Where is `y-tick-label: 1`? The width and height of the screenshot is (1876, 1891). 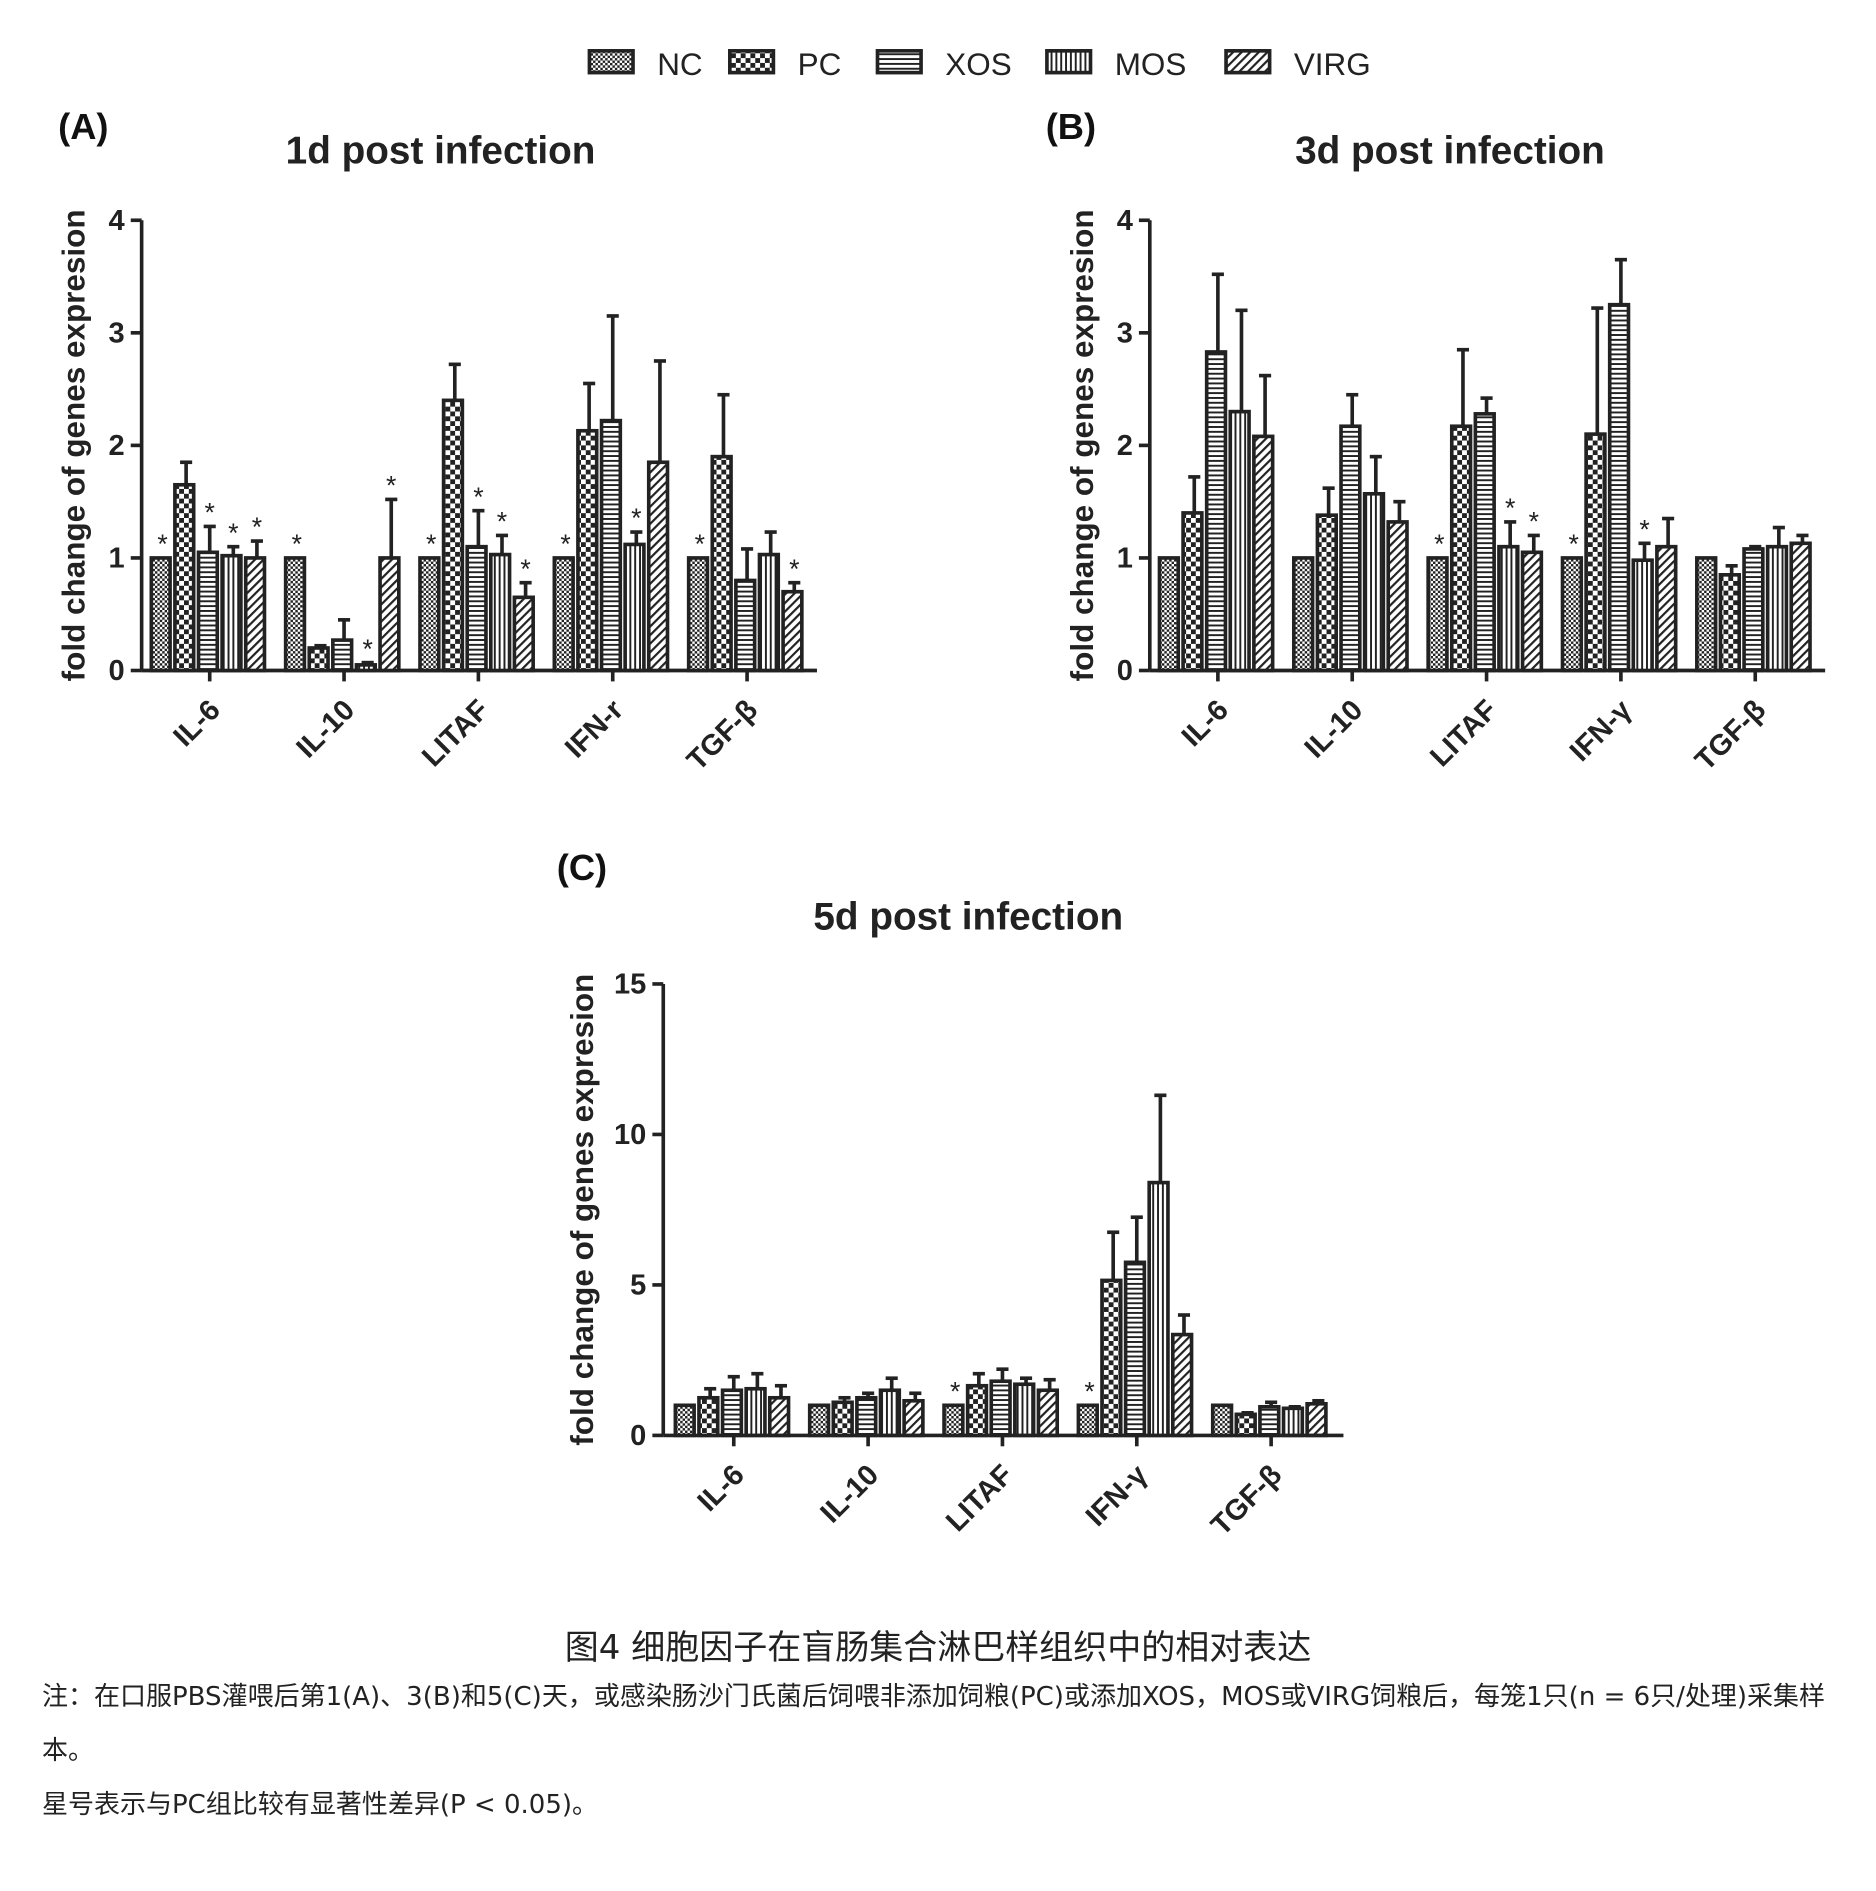
y-tick-label: 1 is located at coordinates (117, 559).